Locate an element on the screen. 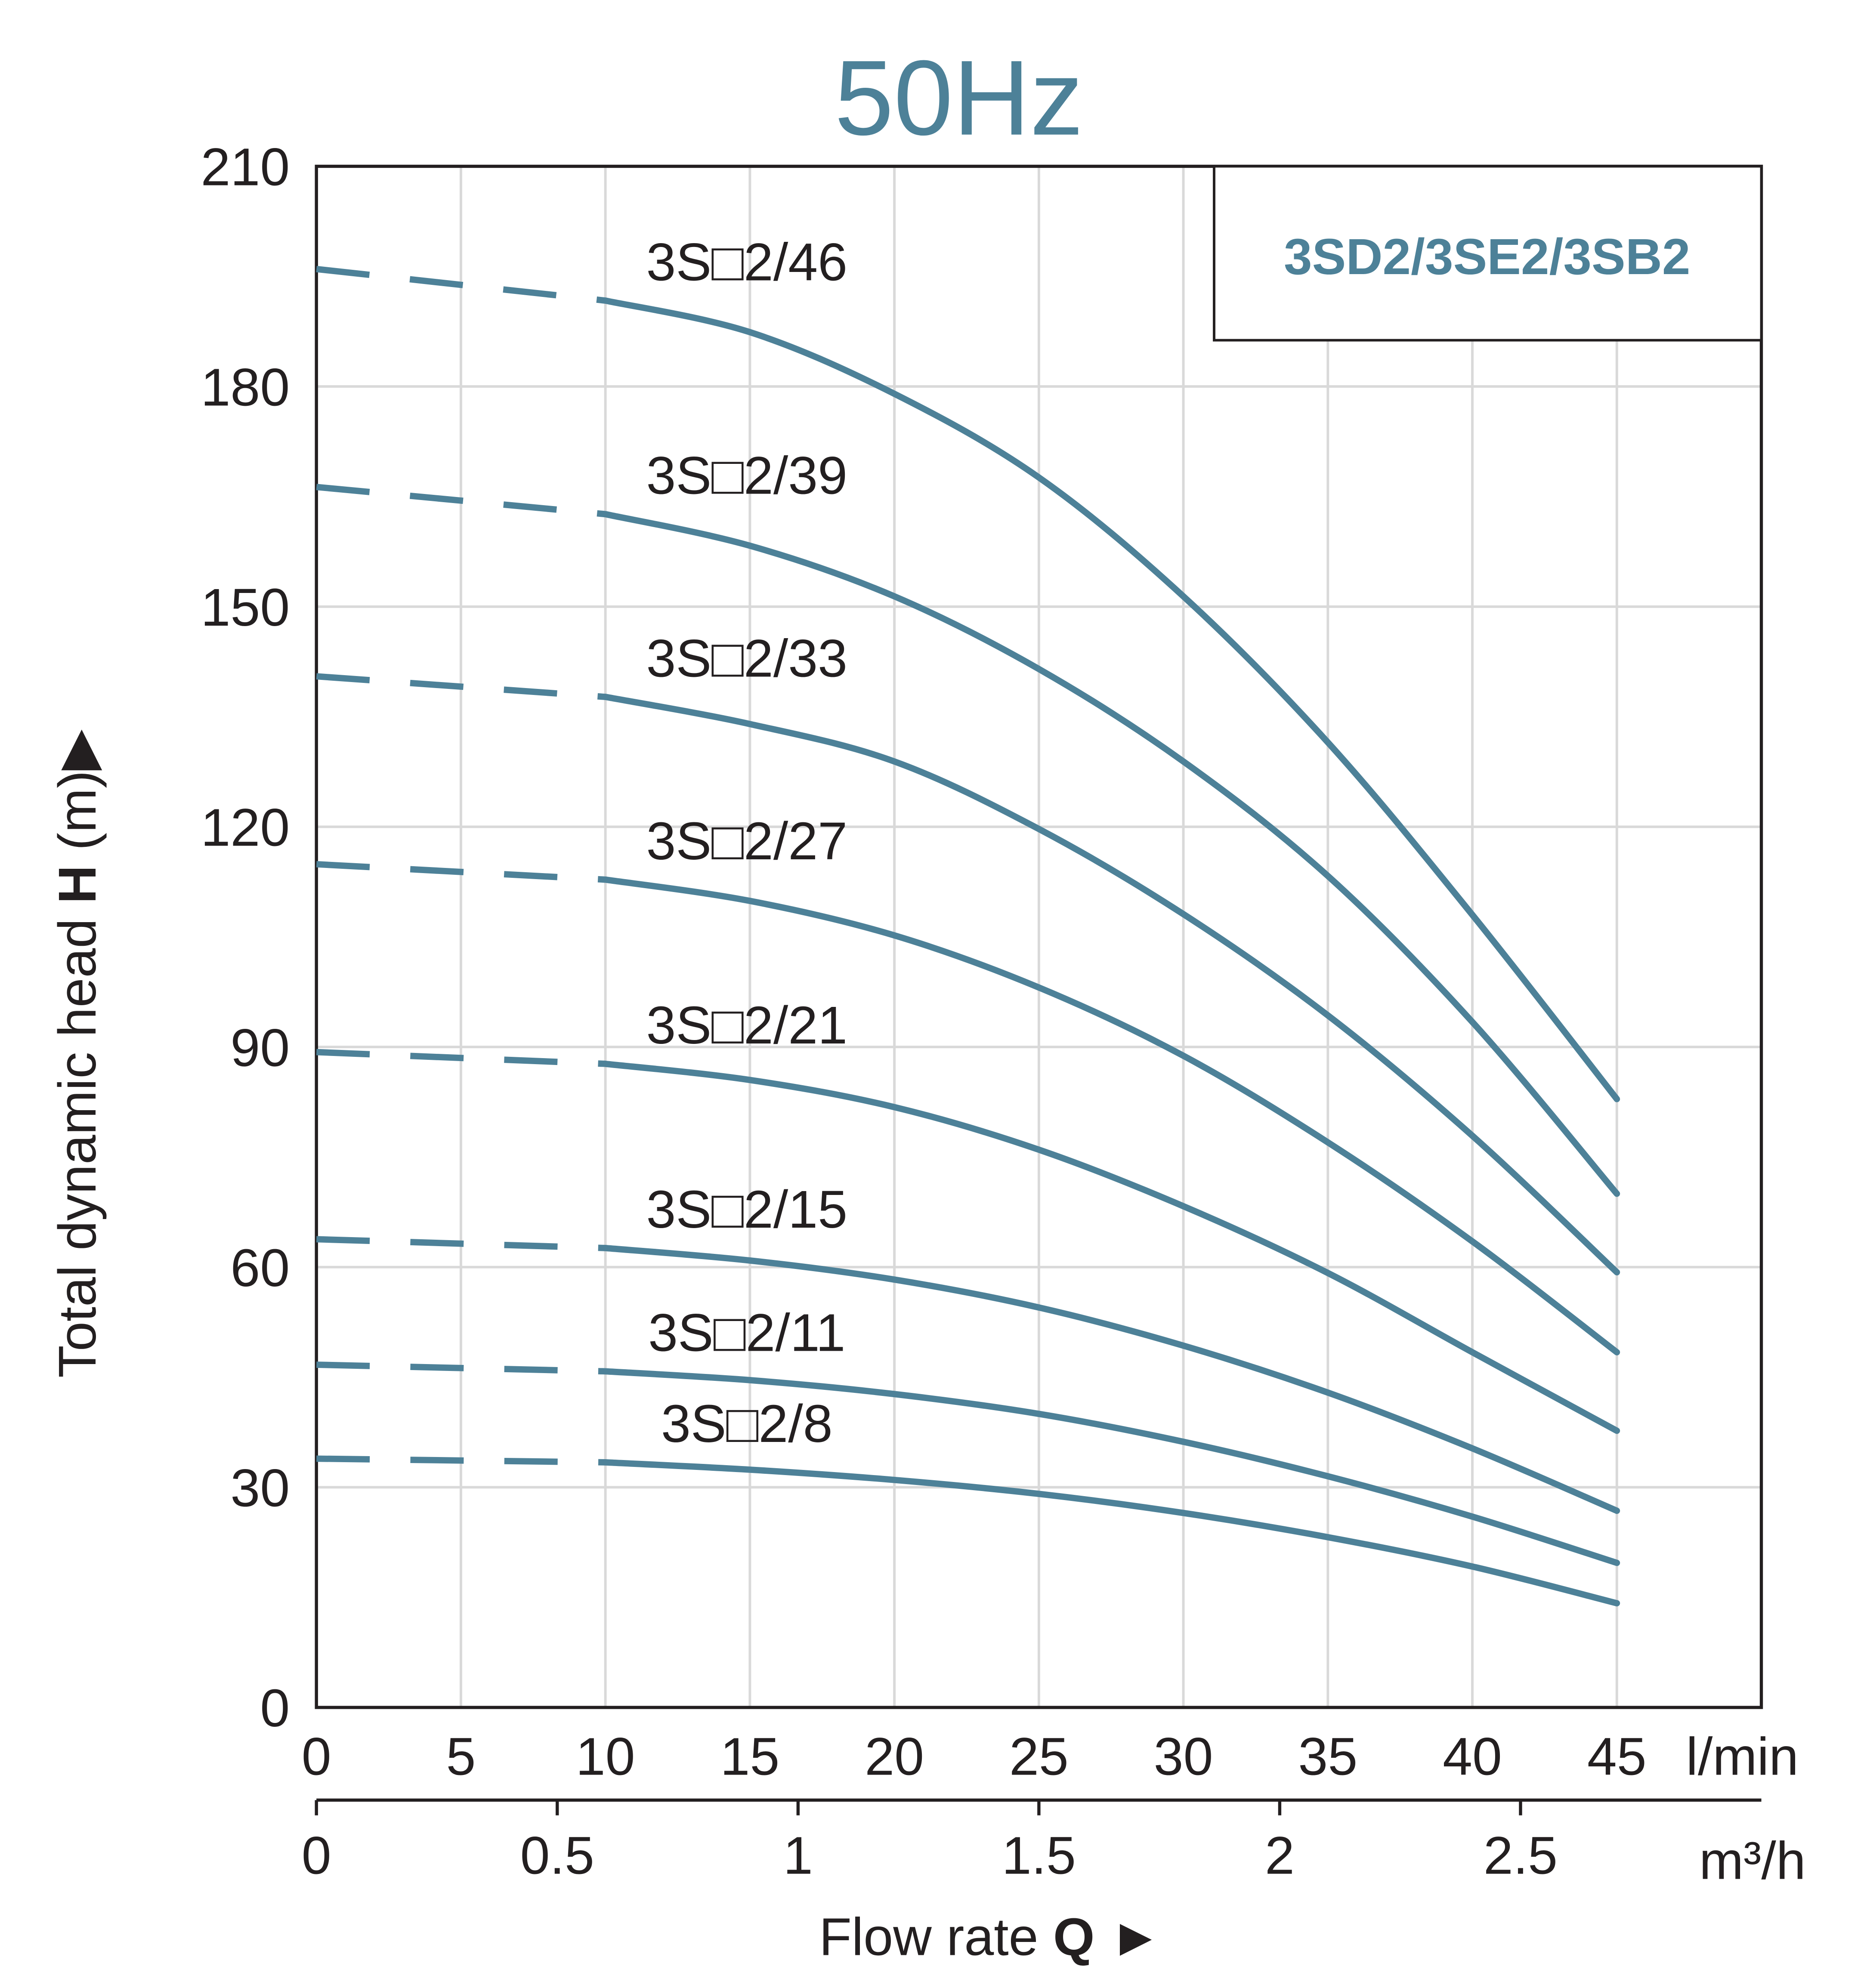 The height and width of the screenshot is (1988, 1867). y-tick-label: 120 is located at coordinates (246, 828).